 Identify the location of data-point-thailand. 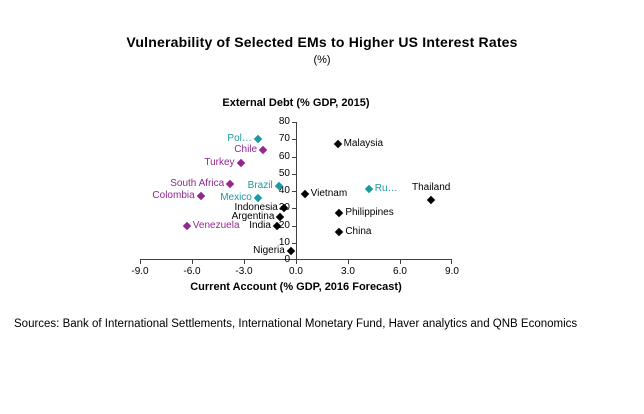
(431, 199).